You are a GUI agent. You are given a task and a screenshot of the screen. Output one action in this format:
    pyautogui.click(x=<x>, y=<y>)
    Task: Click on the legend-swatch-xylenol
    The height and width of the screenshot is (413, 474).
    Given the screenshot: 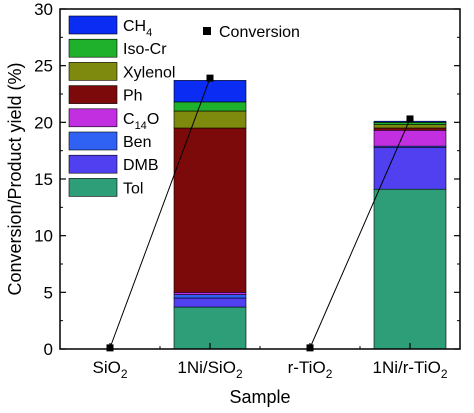 What is the action you would take?
    pyautogui.click(x=93, y=71)
    